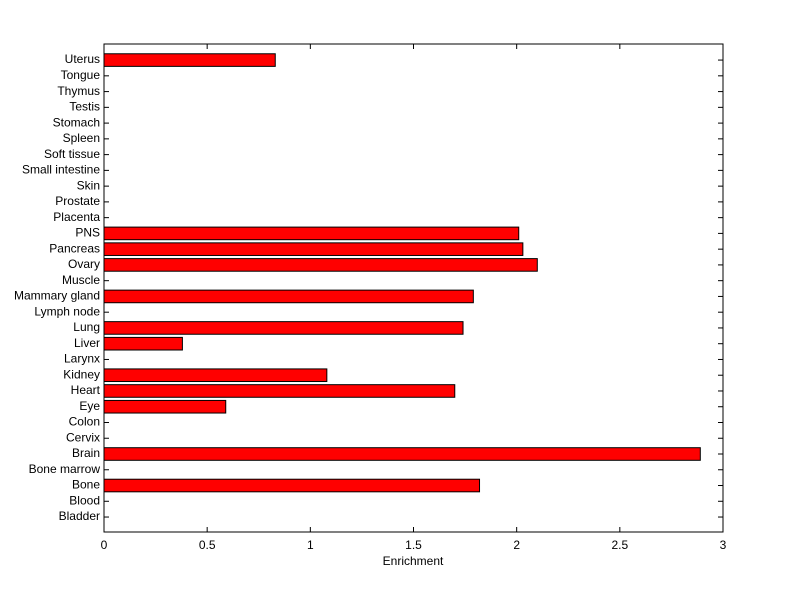  I want to click on y-tick-label: Heart, so click(86, 390).